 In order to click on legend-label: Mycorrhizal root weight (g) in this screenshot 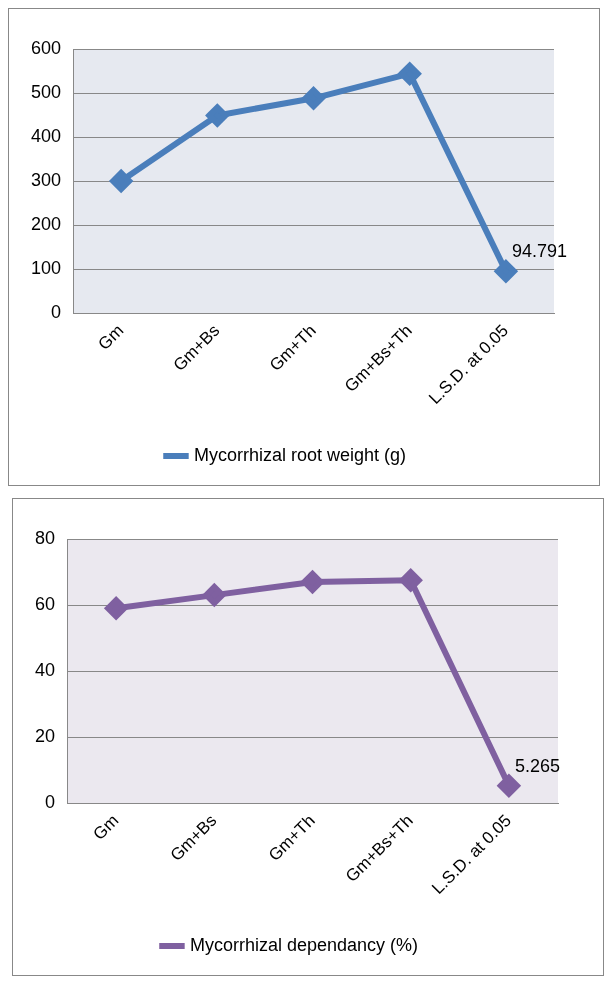, I will do `click(300, 454)`.